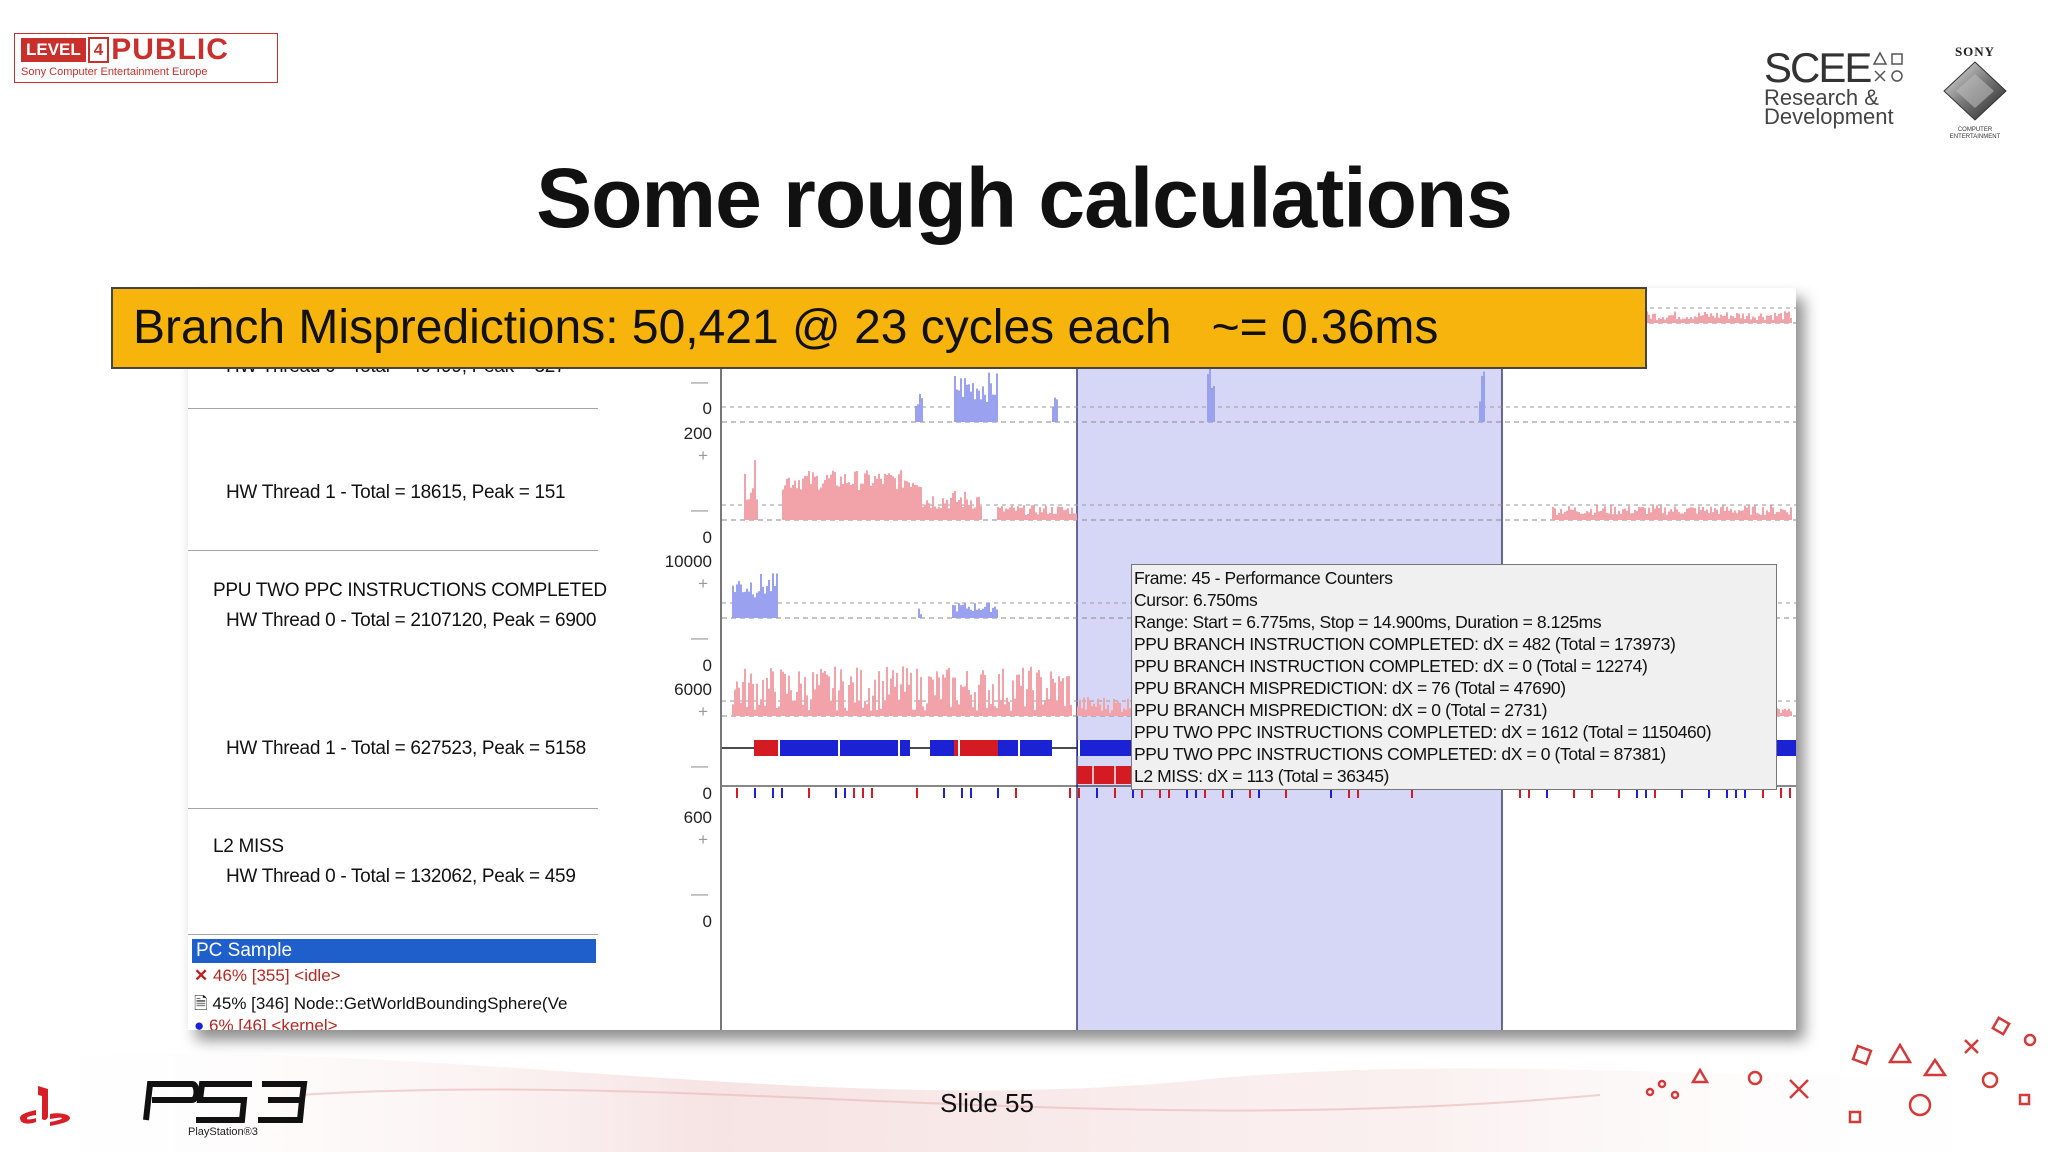  I want to click on tooltip-line: Cursor: 6.750ms, so click(1196, 600).